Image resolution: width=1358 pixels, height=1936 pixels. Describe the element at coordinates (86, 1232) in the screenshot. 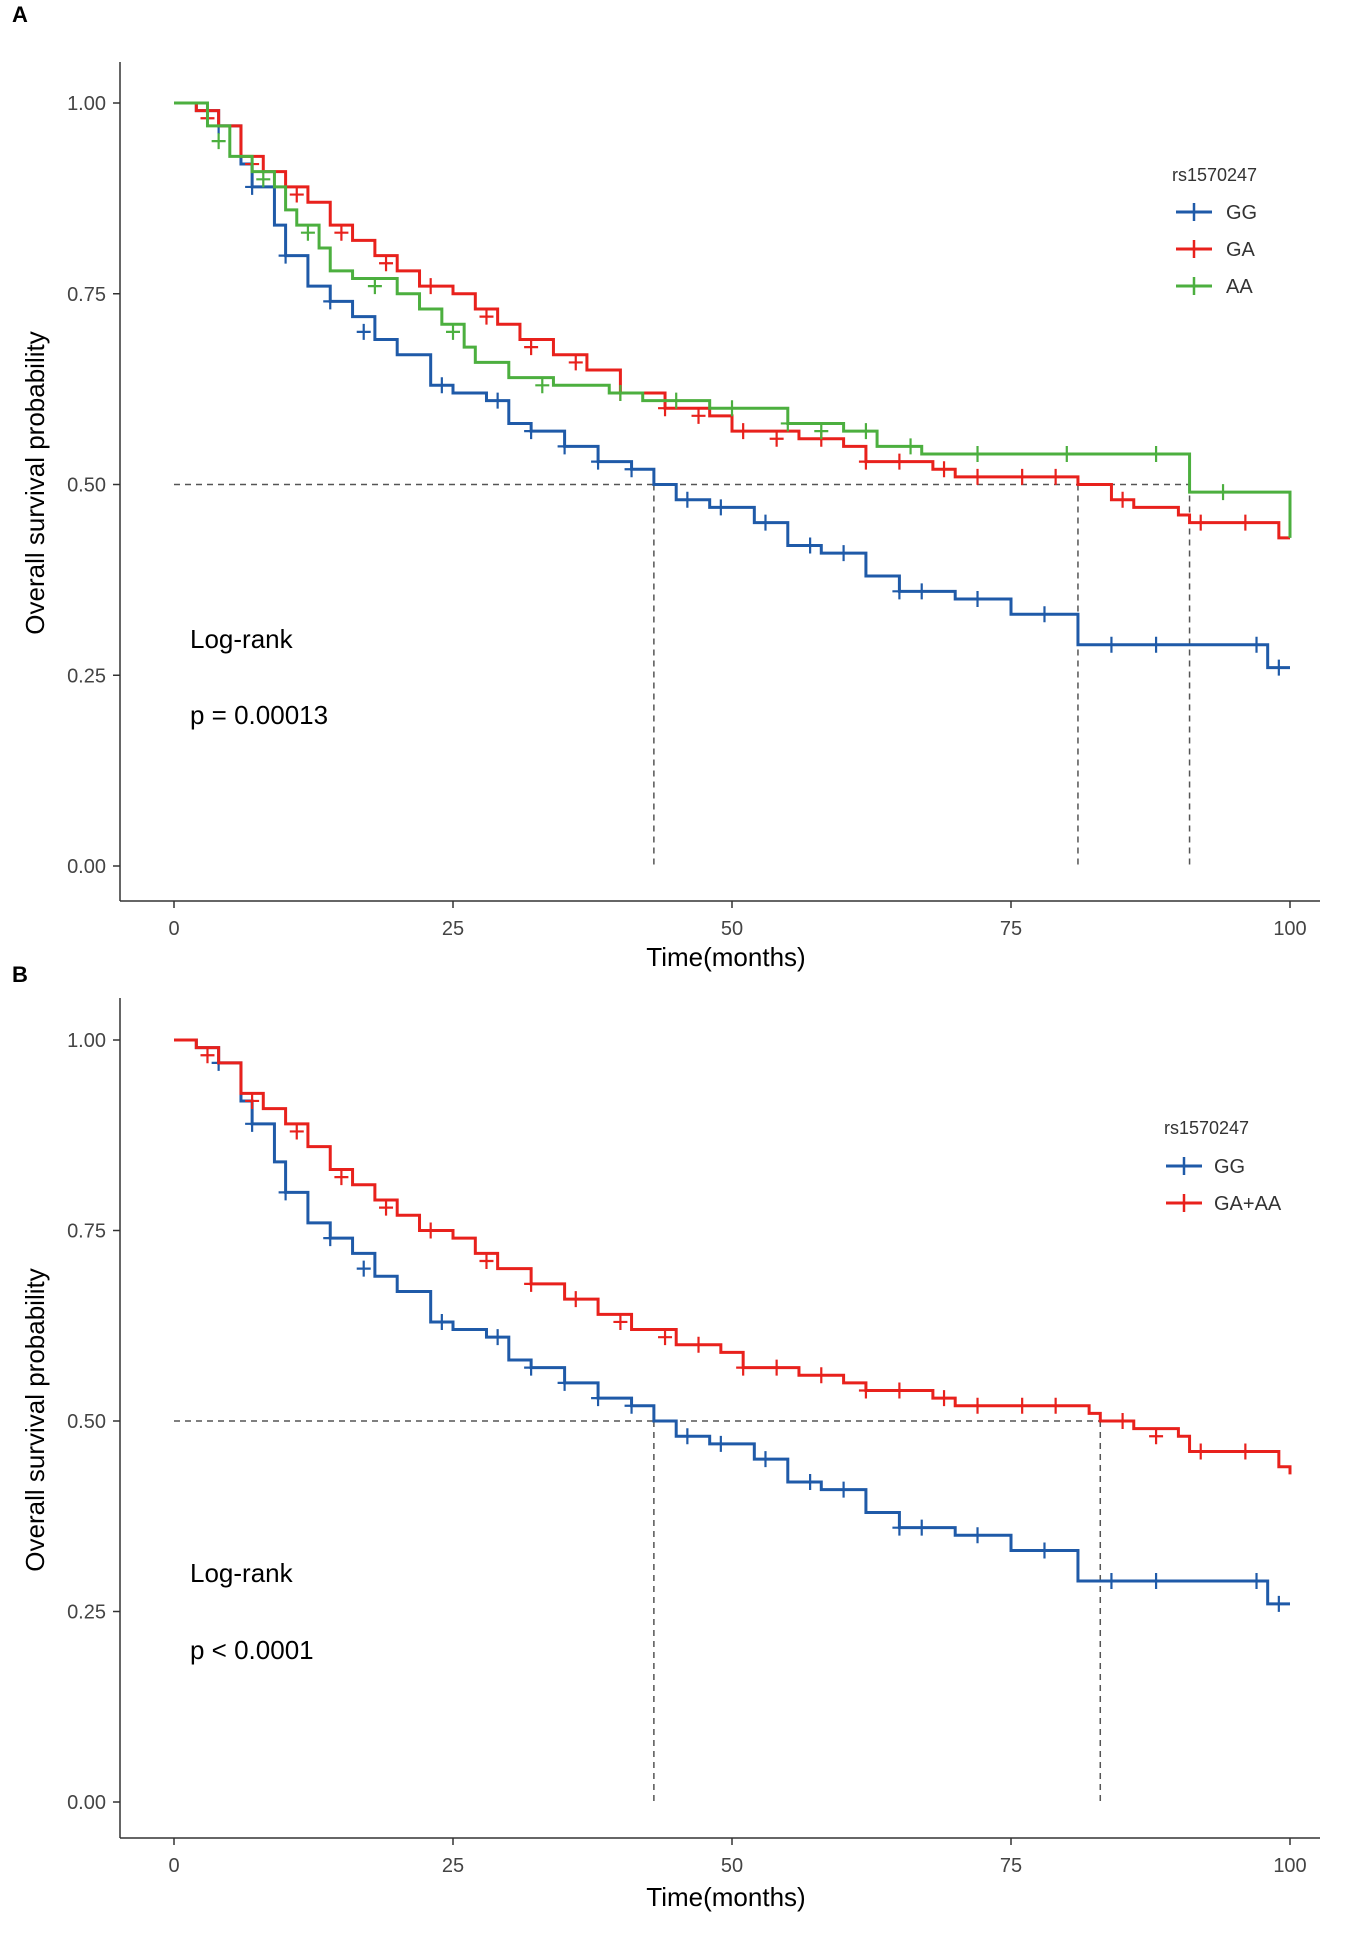

I see `panel-b-y-tick-label: 0.75` at that location.